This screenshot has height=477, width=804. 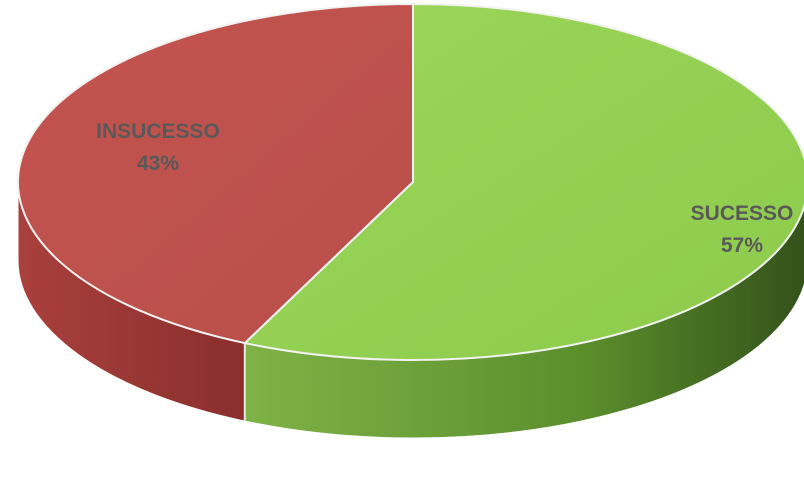 What do you see at coordinates (158, 131) in the screenshot?
I see `slice-label-insucesso: INSUCESSO` at bounding box center [158, 131].